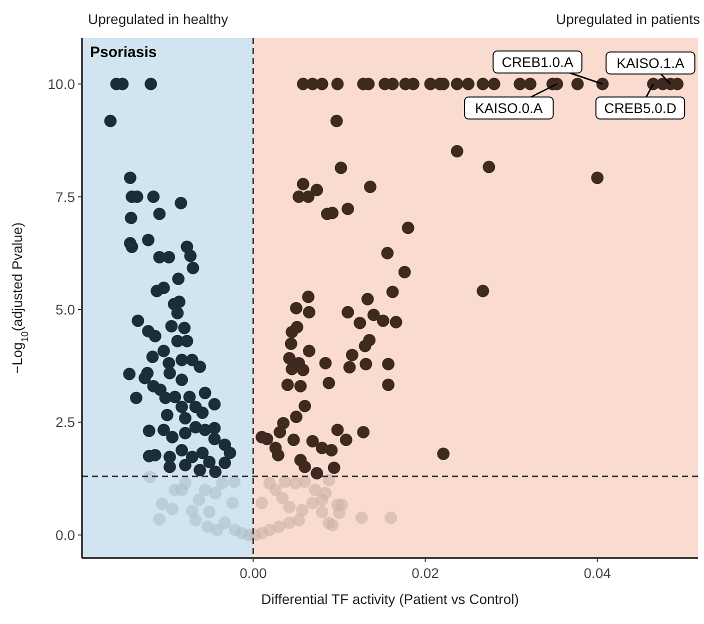 This screenshot has width=704, height=624. I want to click on annotation: KAISO.1.A, so click(650, 63).